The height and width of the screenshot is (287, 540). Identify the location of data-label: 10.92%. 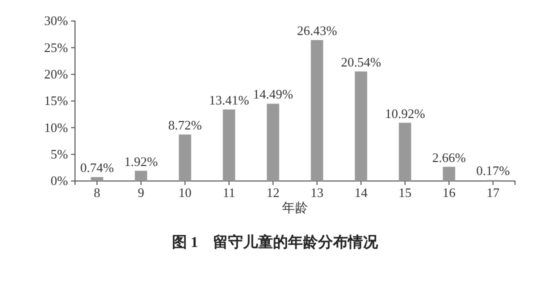
(405, 113).